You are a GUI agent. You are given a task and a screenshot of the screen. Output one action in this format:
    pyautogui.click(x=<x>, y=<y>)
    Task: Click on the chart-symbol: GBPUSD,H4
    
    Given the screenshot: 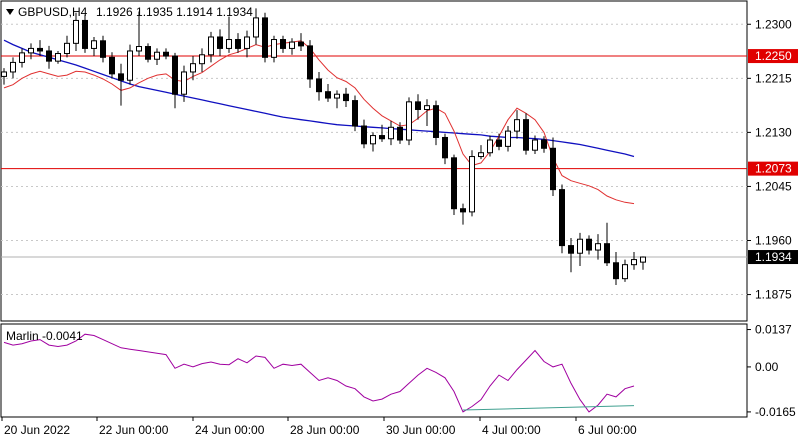 What is the action you would take?
    pyautogui.click(x=53, y=12)
    